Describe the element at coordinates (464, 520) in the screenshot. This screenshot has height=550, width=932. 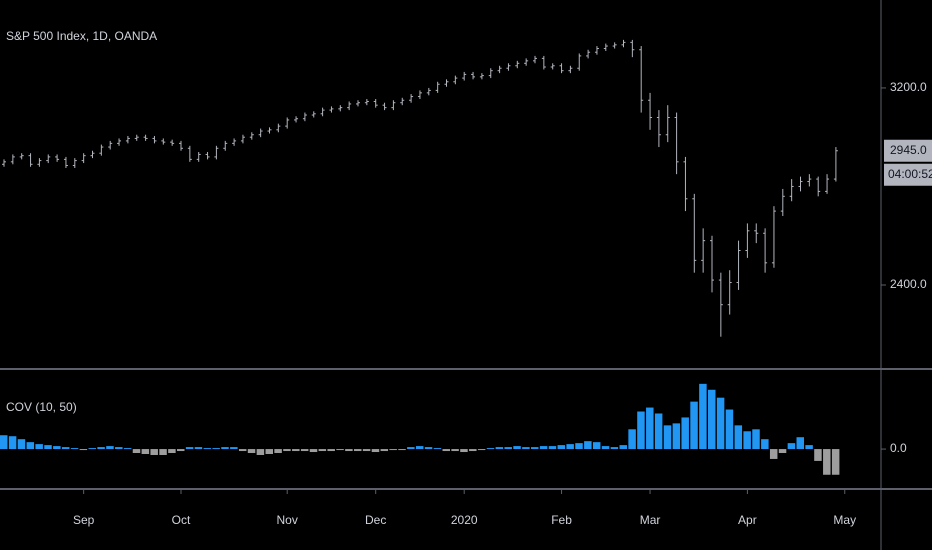
I see `x-tick-label: 2020` at that location.